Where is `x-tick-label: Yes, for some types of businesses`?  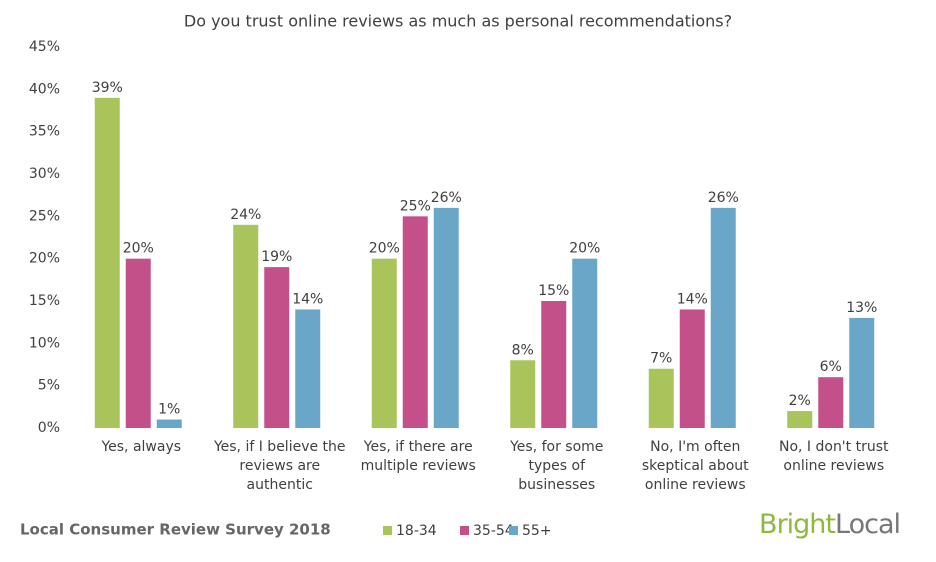 x-tick-label: Yes, for some types of businesses is located at coordinates (557, 466).